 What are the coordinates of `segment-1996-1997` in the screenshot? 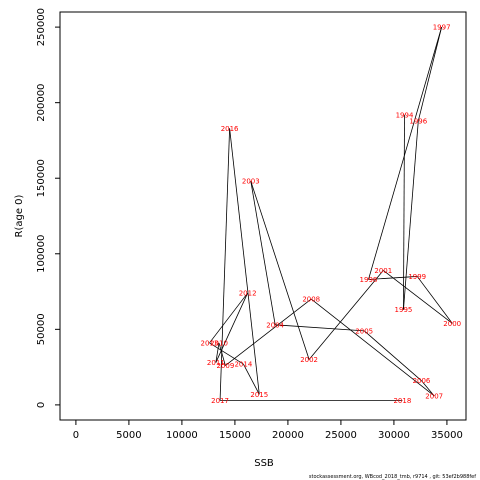 It's located at (430, 74).